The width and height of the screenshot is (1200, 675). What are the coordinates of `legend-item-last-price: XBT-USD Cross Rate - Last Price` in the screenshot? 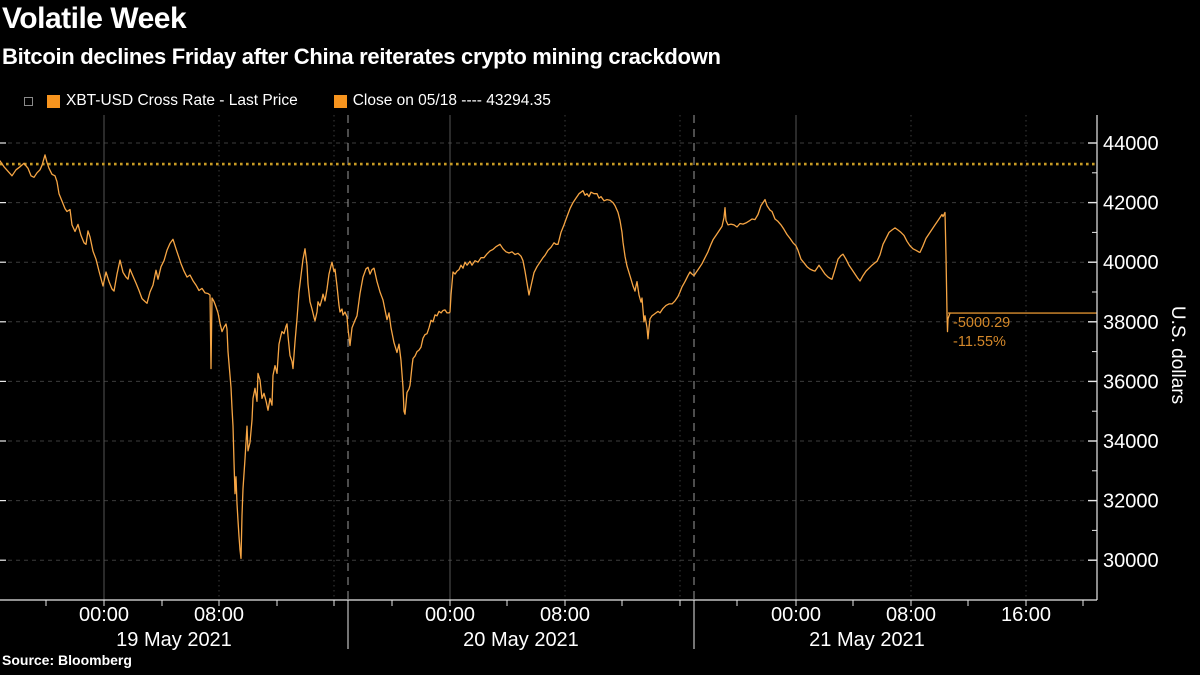 It's located at (172, 101).